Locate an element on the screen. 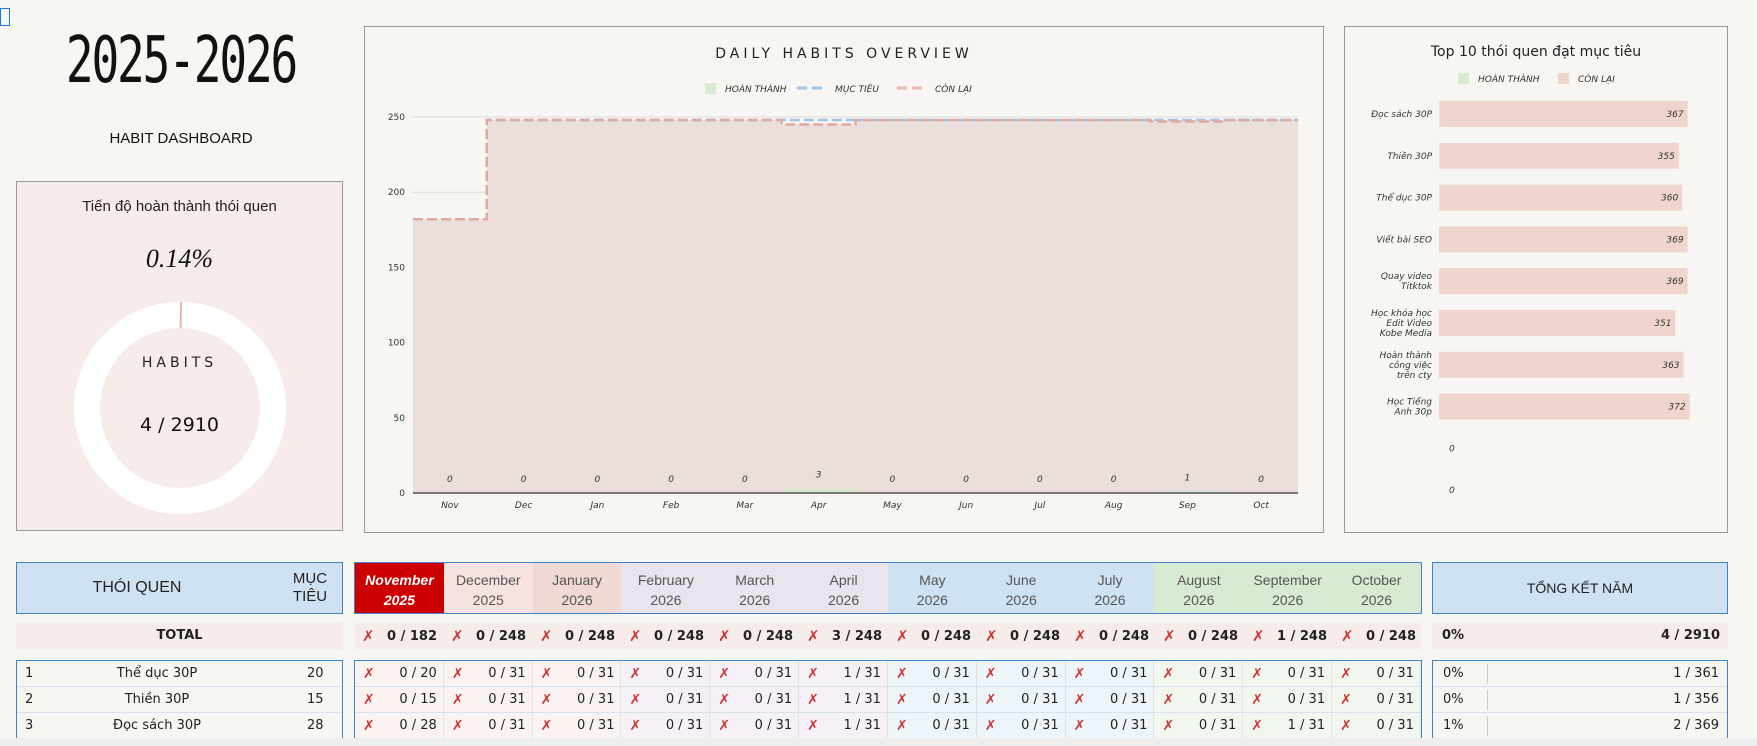  month-header-april: April 2026 is located at coordinates (843, 588).